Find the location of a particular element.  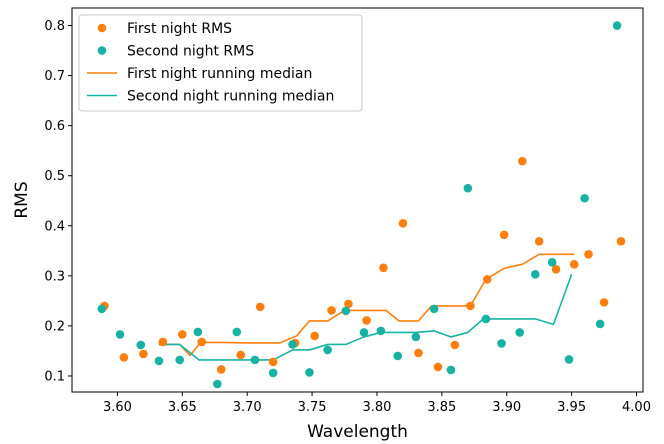

y-tick-label: 0.3 is located at coordinates (54, 276).